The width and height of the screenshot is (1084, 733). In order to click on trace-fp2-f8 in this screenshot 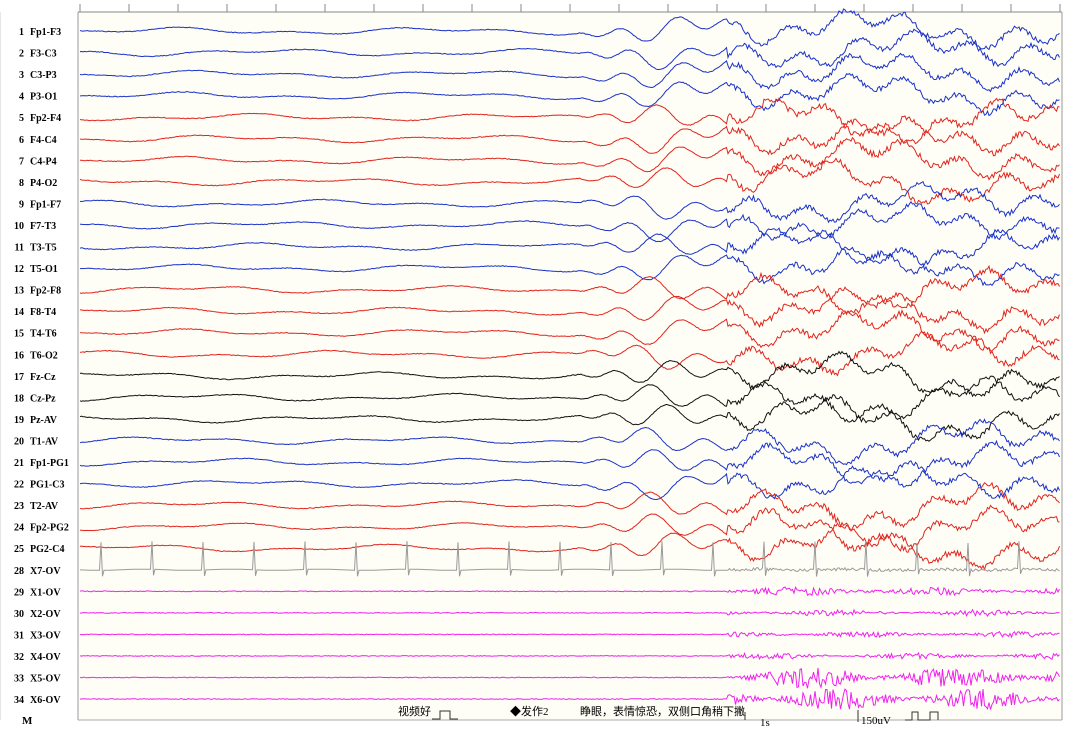, I will do `click(569, 290)`.